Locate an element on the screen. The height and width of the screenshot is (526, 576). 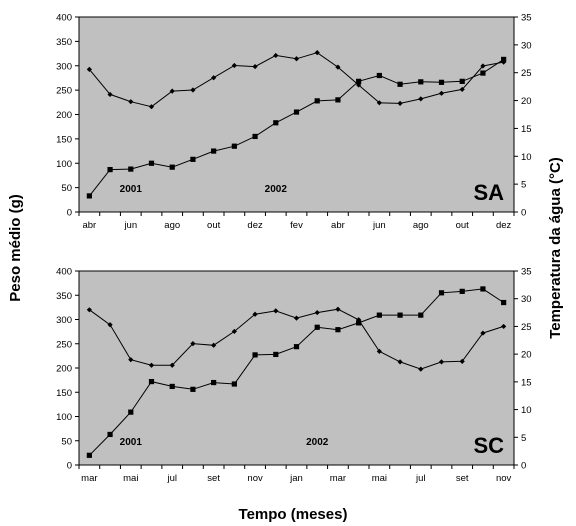
y-left-tick-label: 300 is located at coordinates (64, 66).